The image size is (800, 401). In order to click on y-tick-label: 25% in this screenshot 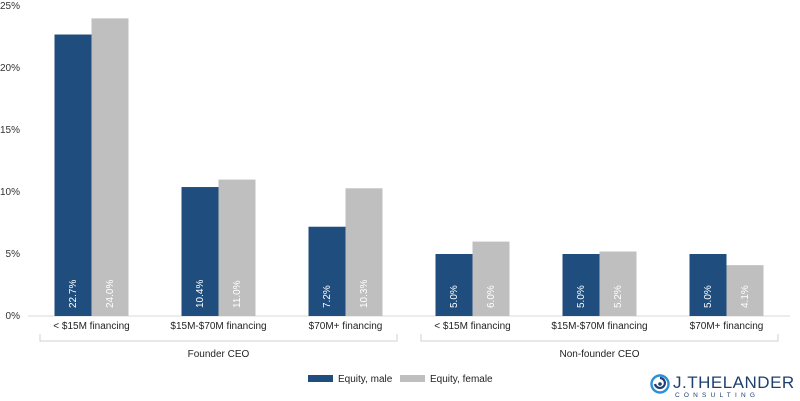, I will do `click(10, 6)`.